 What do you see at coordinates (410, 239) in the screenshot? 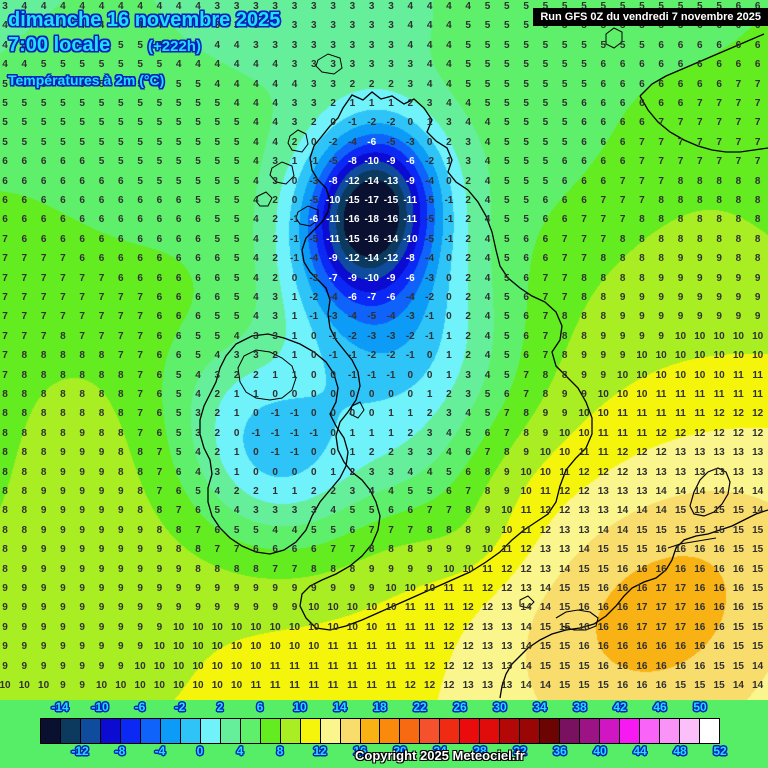
I see `grid-temperature-value: -10` at bounding box center [410, 239].